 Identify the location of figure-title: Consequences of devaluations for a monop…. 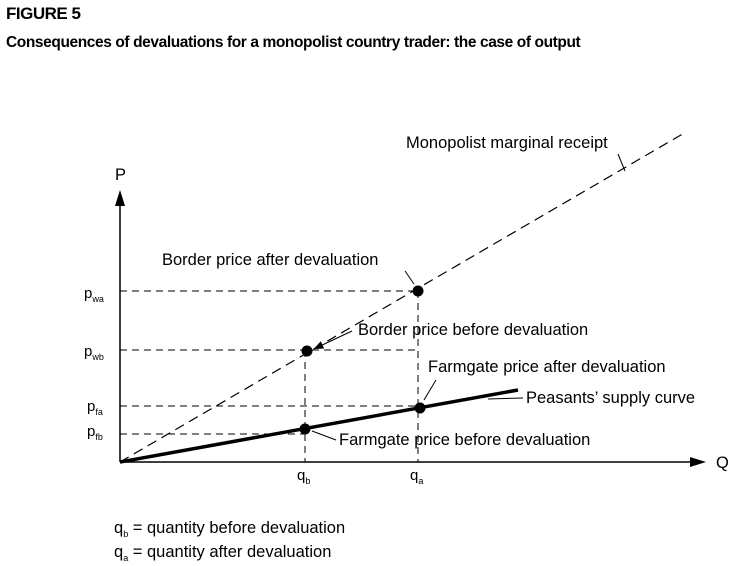
(293, 42).